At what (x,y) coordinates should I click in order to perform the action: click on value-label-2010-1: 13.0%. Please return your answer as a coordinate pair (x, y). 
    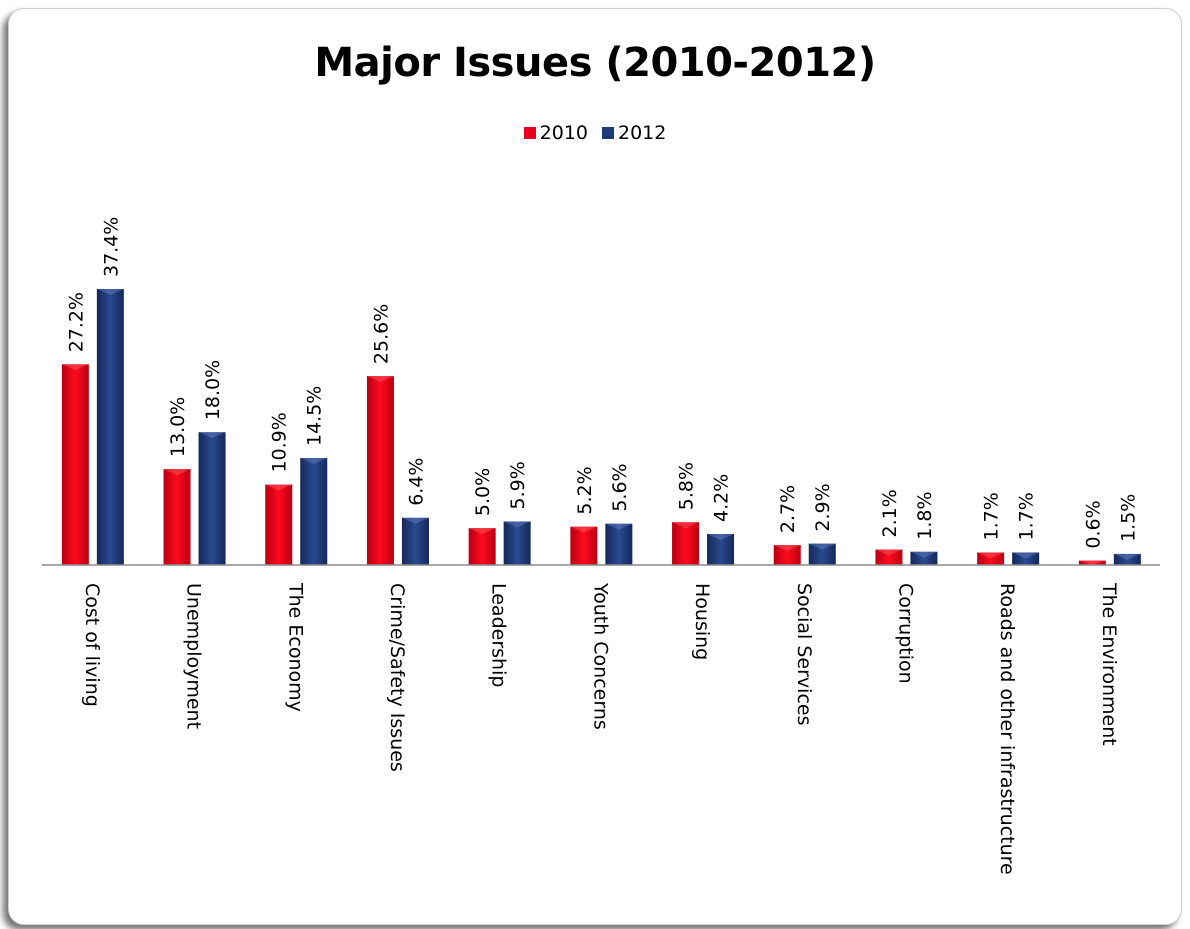
    Looking at the image, I should click on (178, 427).